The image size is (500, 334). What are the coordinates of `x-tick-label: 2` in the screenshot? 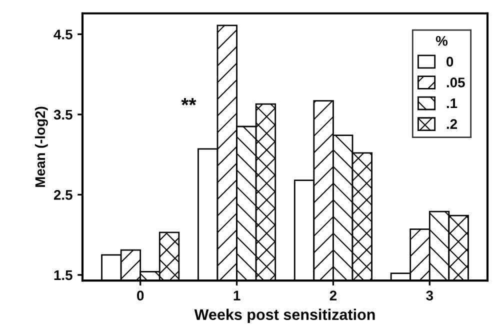 It's located at (333, 295).